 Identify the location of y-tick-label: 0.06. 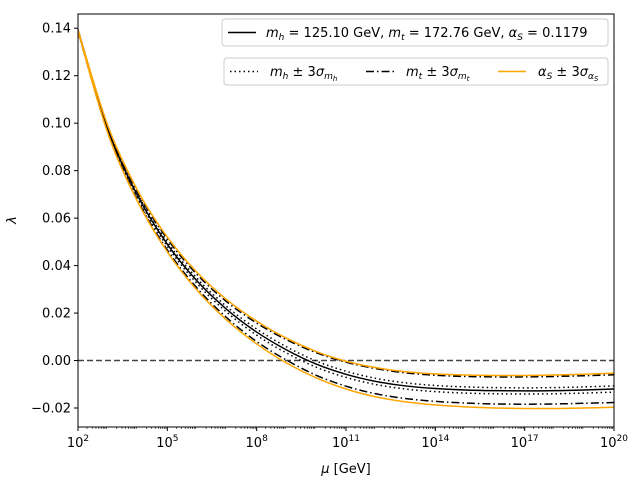
(56, 219).